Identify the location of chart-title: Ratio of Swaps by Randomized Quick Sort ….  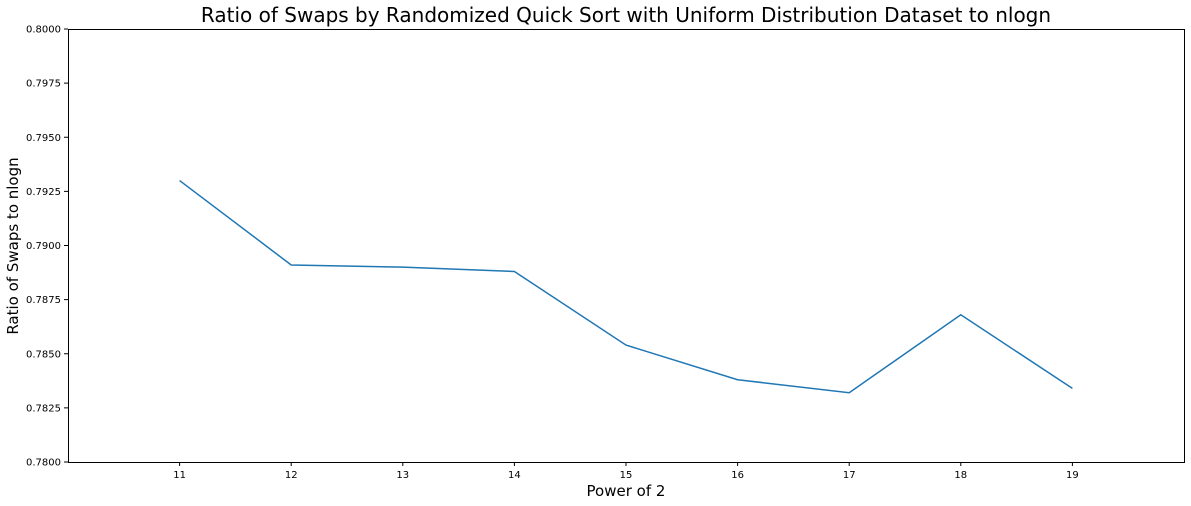
(626, 15).